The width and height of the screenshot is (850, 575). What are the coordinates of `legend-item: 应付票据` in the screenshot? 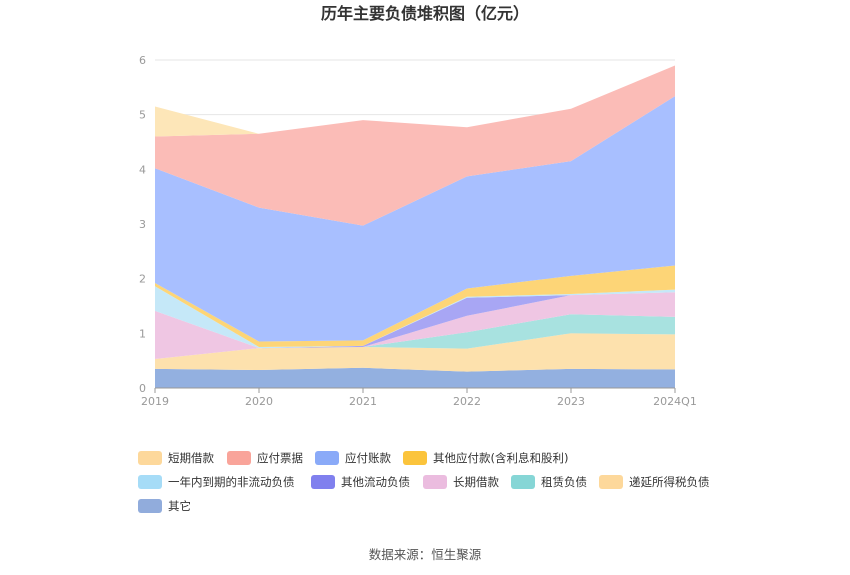 It's located at (265, 458).